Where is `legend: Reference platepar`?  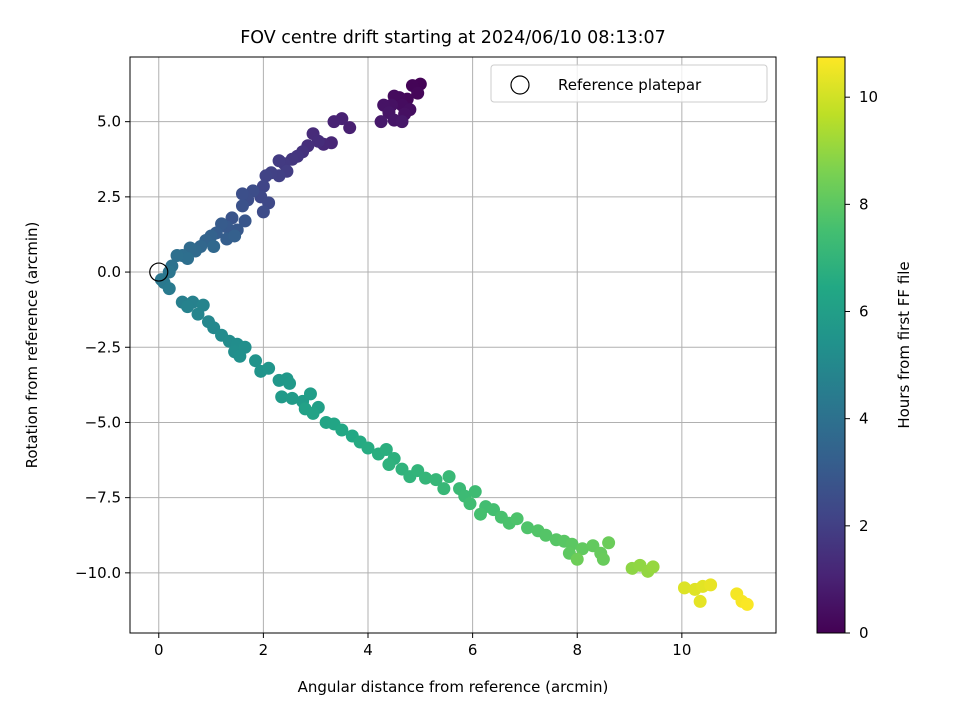 legend: Reference platepar is located at coordinates (629, 83).